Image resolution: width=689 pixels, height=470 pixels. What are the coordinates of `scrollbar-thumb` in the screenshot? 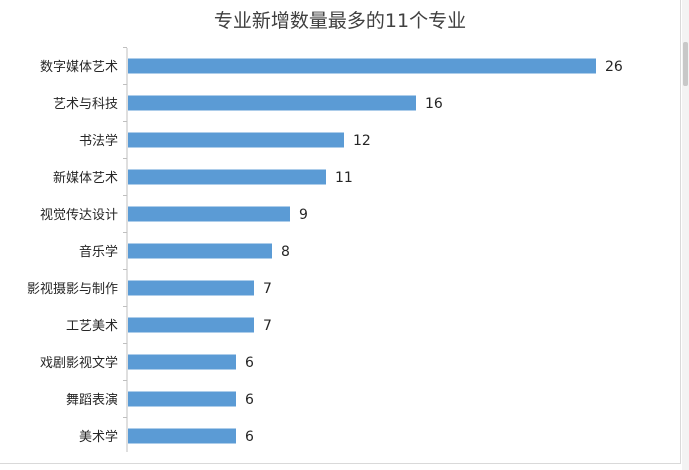 It's located at (685, 64).